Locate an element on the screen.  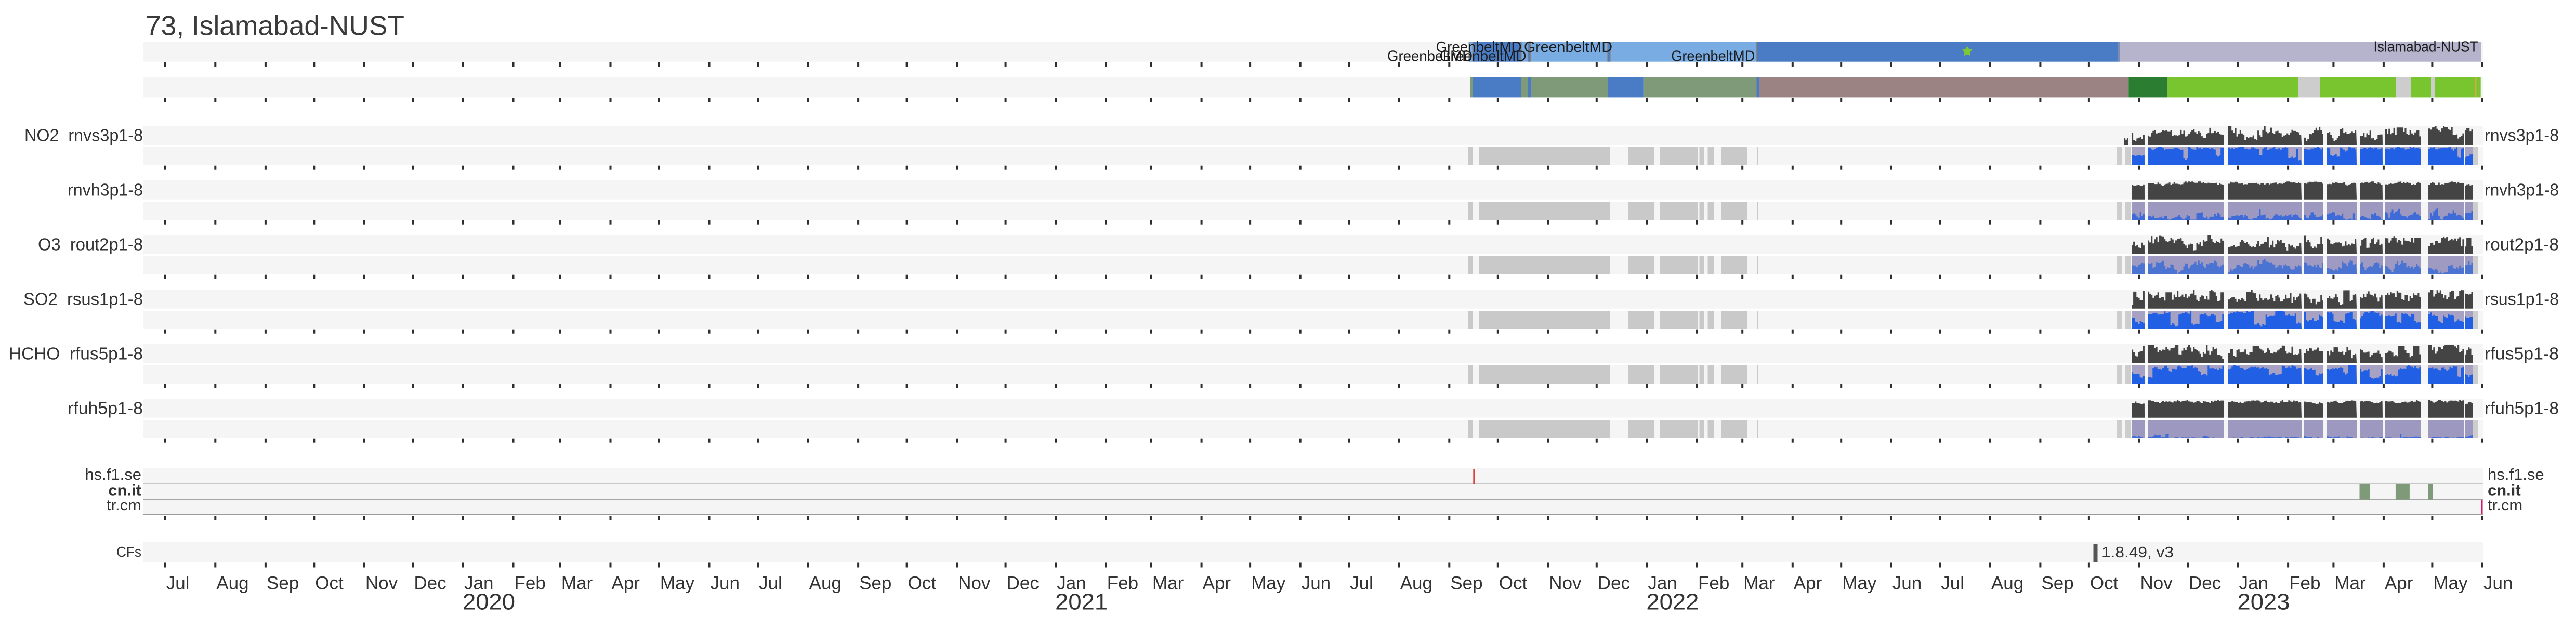
svg-text: HCHO rfus5p1-8 is located at coordinates (76, 354).